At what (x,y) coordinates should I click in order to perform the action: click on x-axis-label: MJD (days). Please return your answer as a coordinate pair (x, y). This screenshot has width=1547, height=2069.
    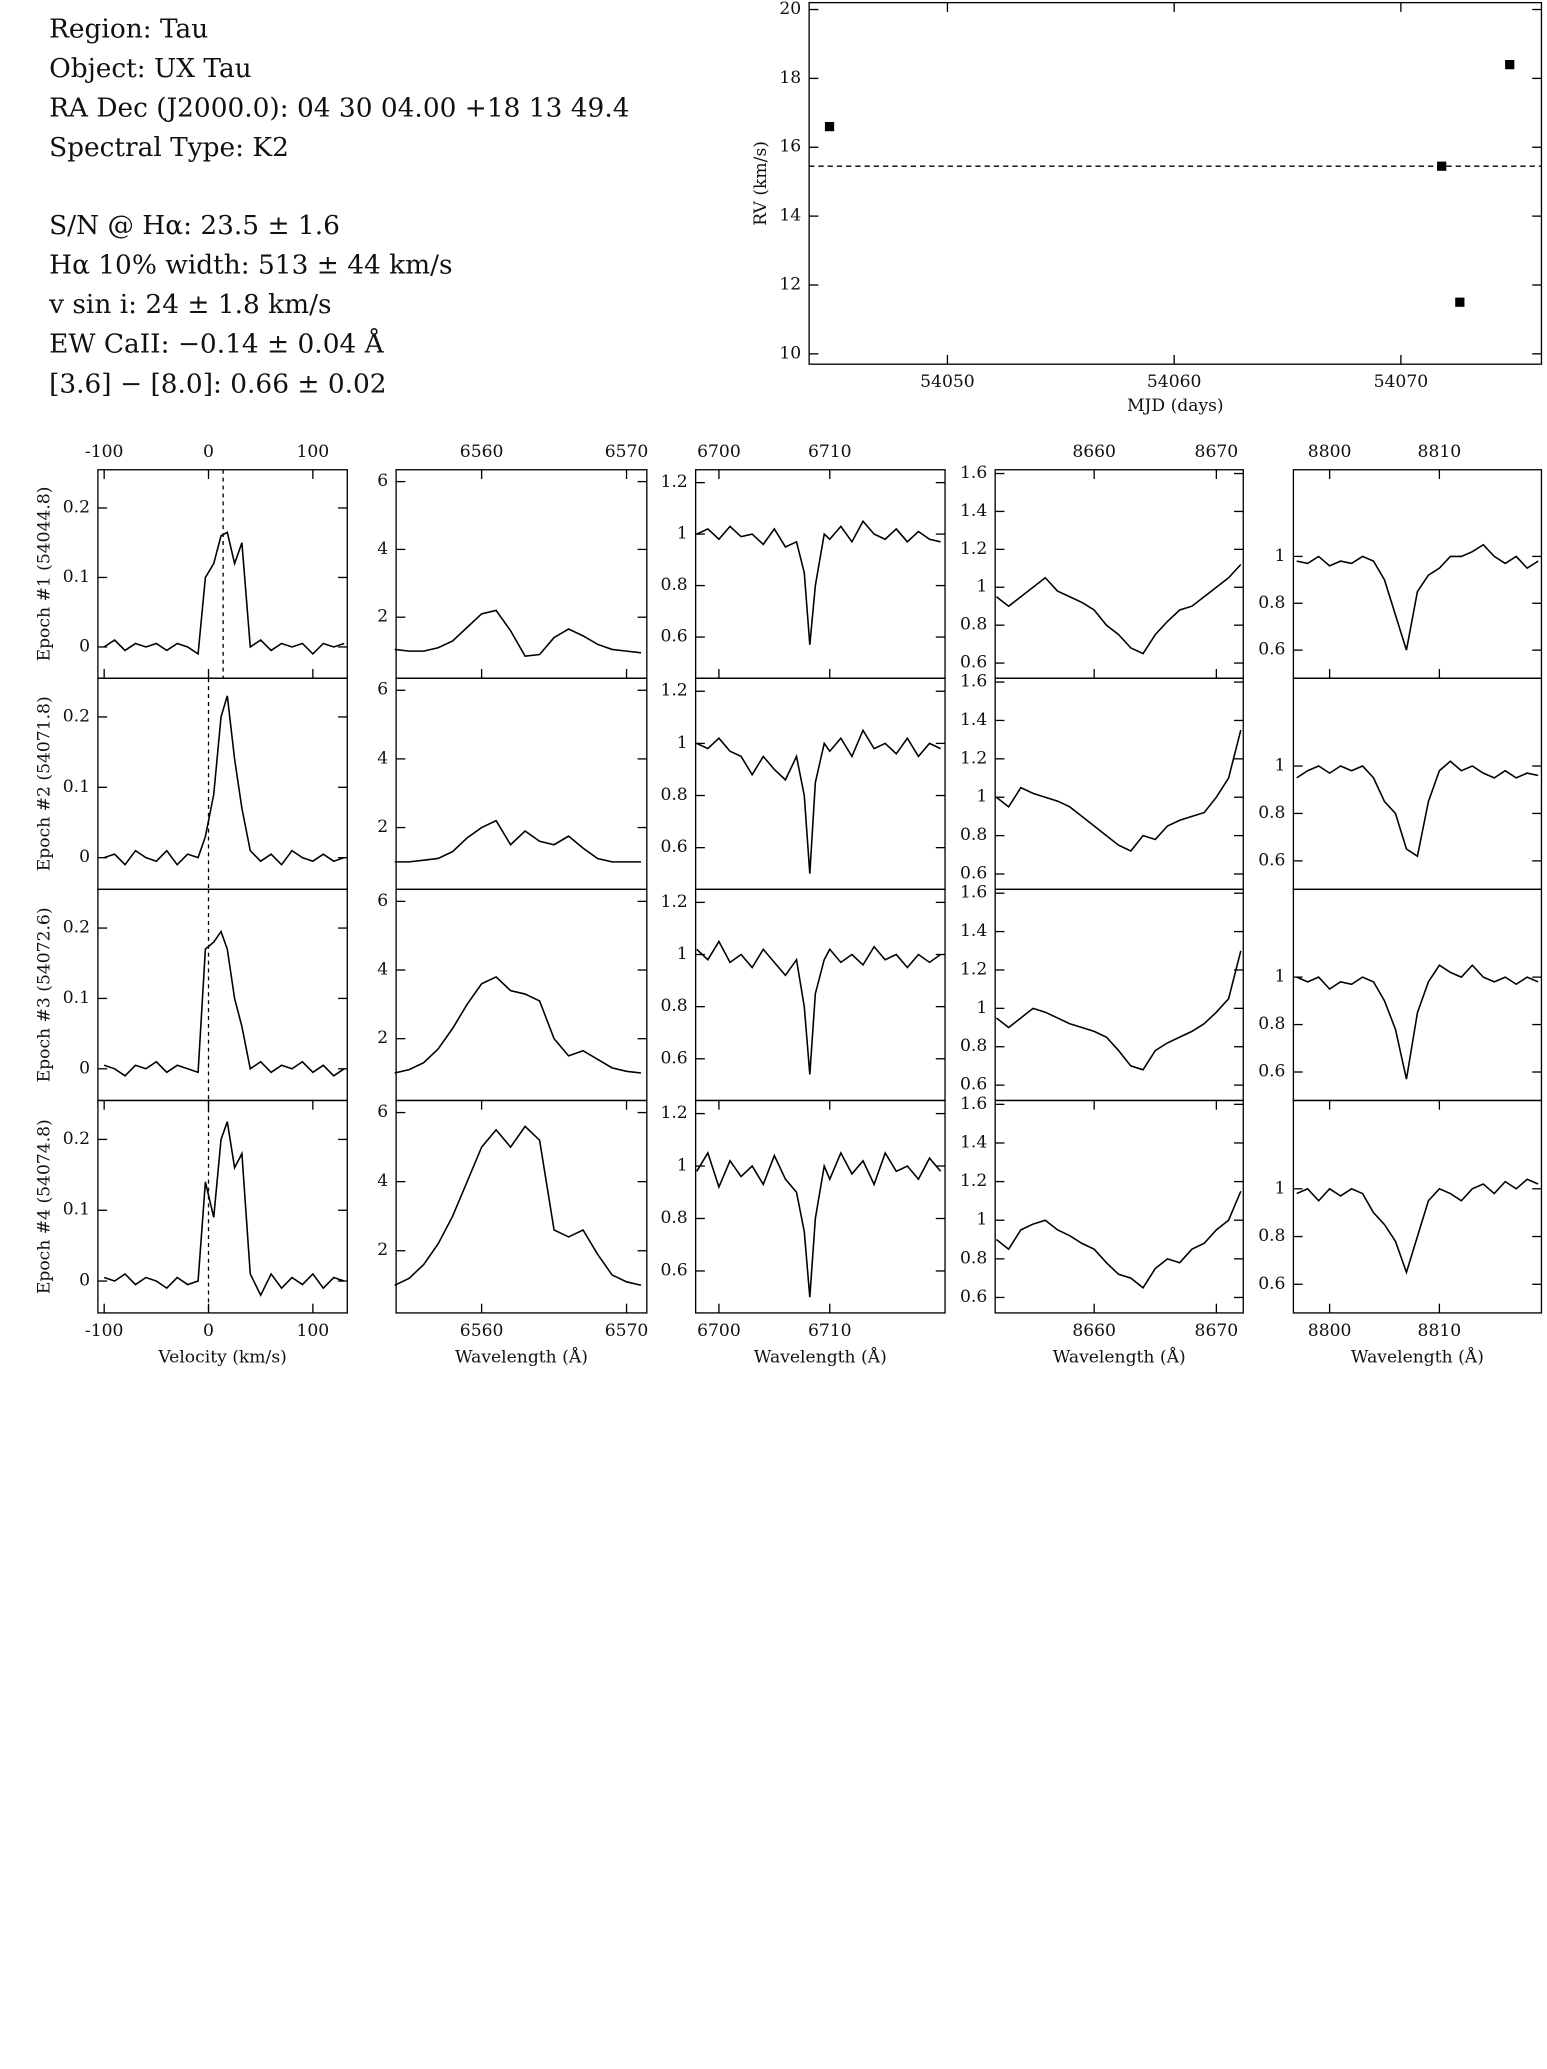
    Looking at the image, I should click on (1175, 406).